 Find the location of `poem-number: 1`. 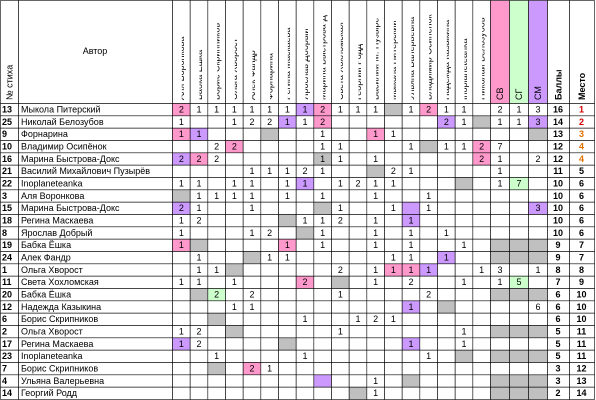

poem-number: 1 is located at coordinates (4, 270).